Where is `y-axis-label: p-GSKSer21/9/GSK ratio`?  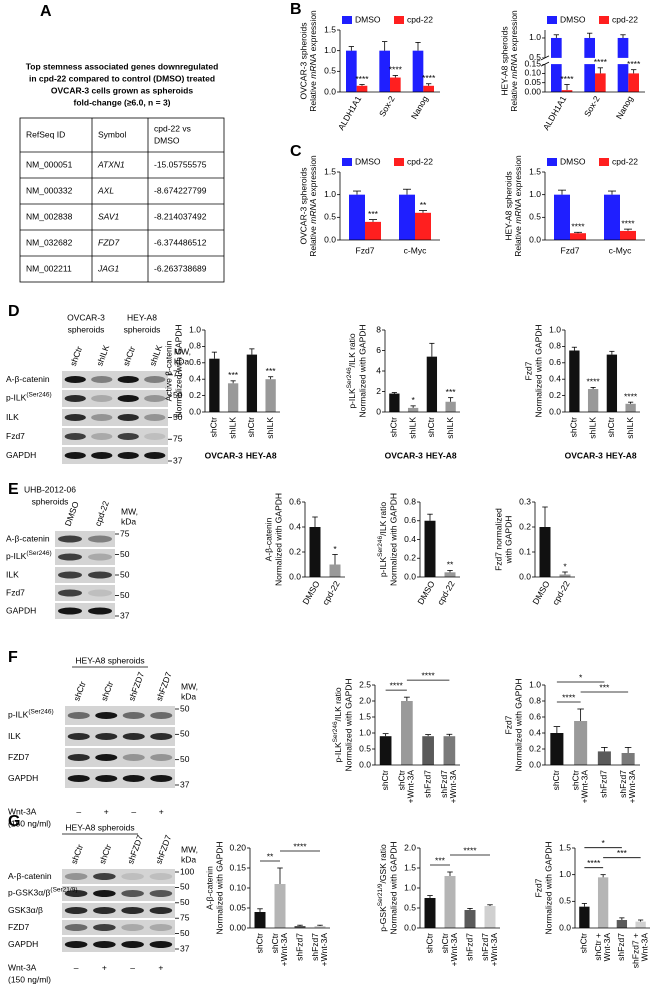
y-axis-label: p-GSKSer21/9/GSK ratio is located at coordinates (382, 888).